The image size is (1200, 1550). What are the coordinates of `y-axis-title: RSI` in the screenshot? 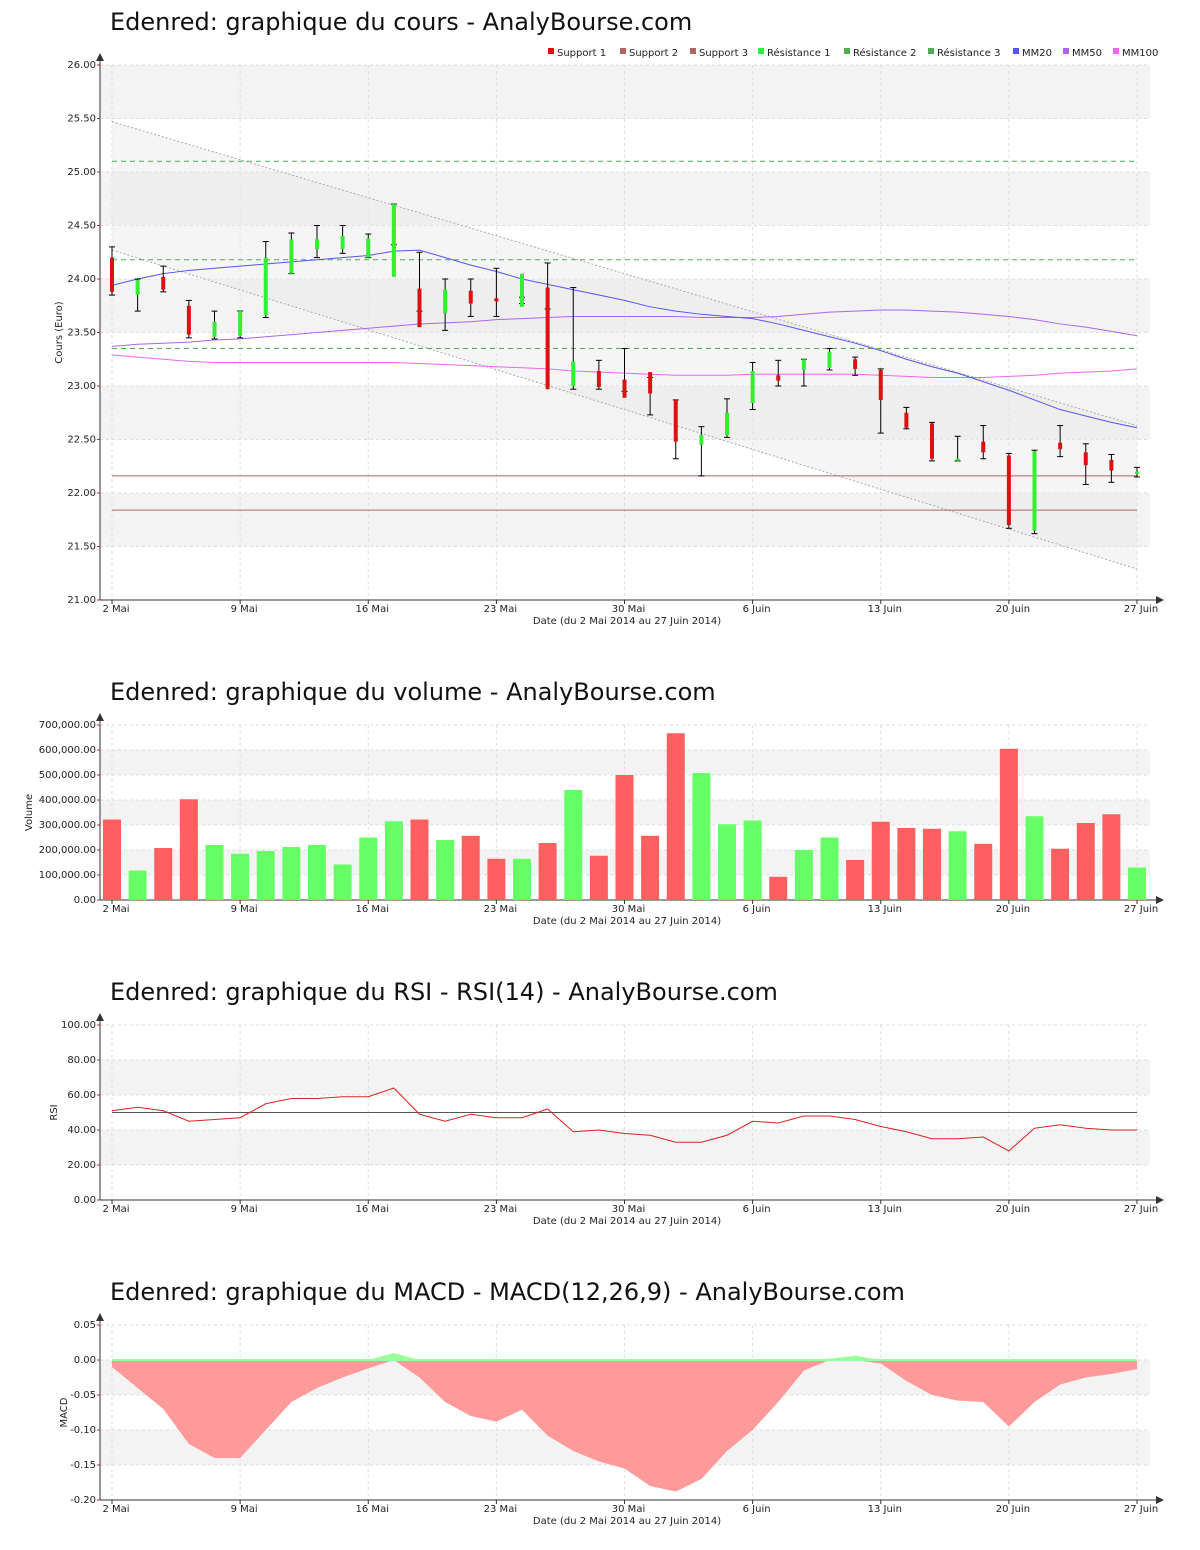 It's located at (54, 1112).